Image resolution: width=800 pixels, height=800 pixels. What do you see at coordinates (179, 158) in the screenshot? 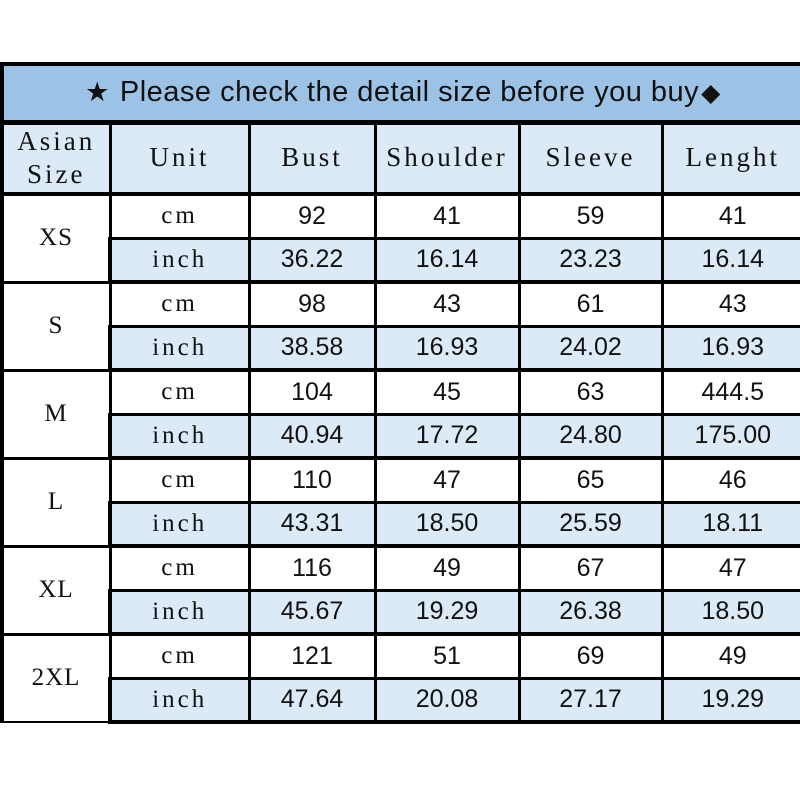
I see `col-header-unit: Unit` at bounding box center [179, 158].